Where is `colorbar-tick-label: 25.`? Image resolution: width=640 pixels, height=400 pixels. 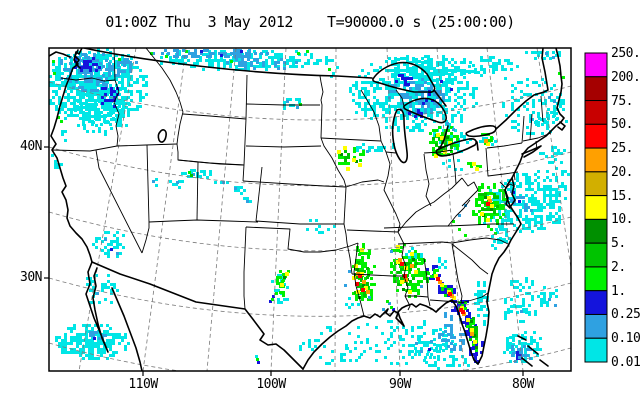
colorbar-tick-label: 25. is located at coordinates (622, 149).